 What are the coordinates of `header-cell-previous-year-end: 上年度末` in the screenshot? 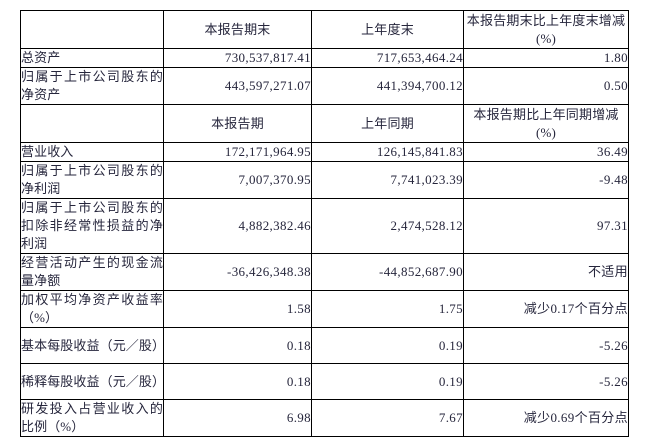 It's located at (387, 29).